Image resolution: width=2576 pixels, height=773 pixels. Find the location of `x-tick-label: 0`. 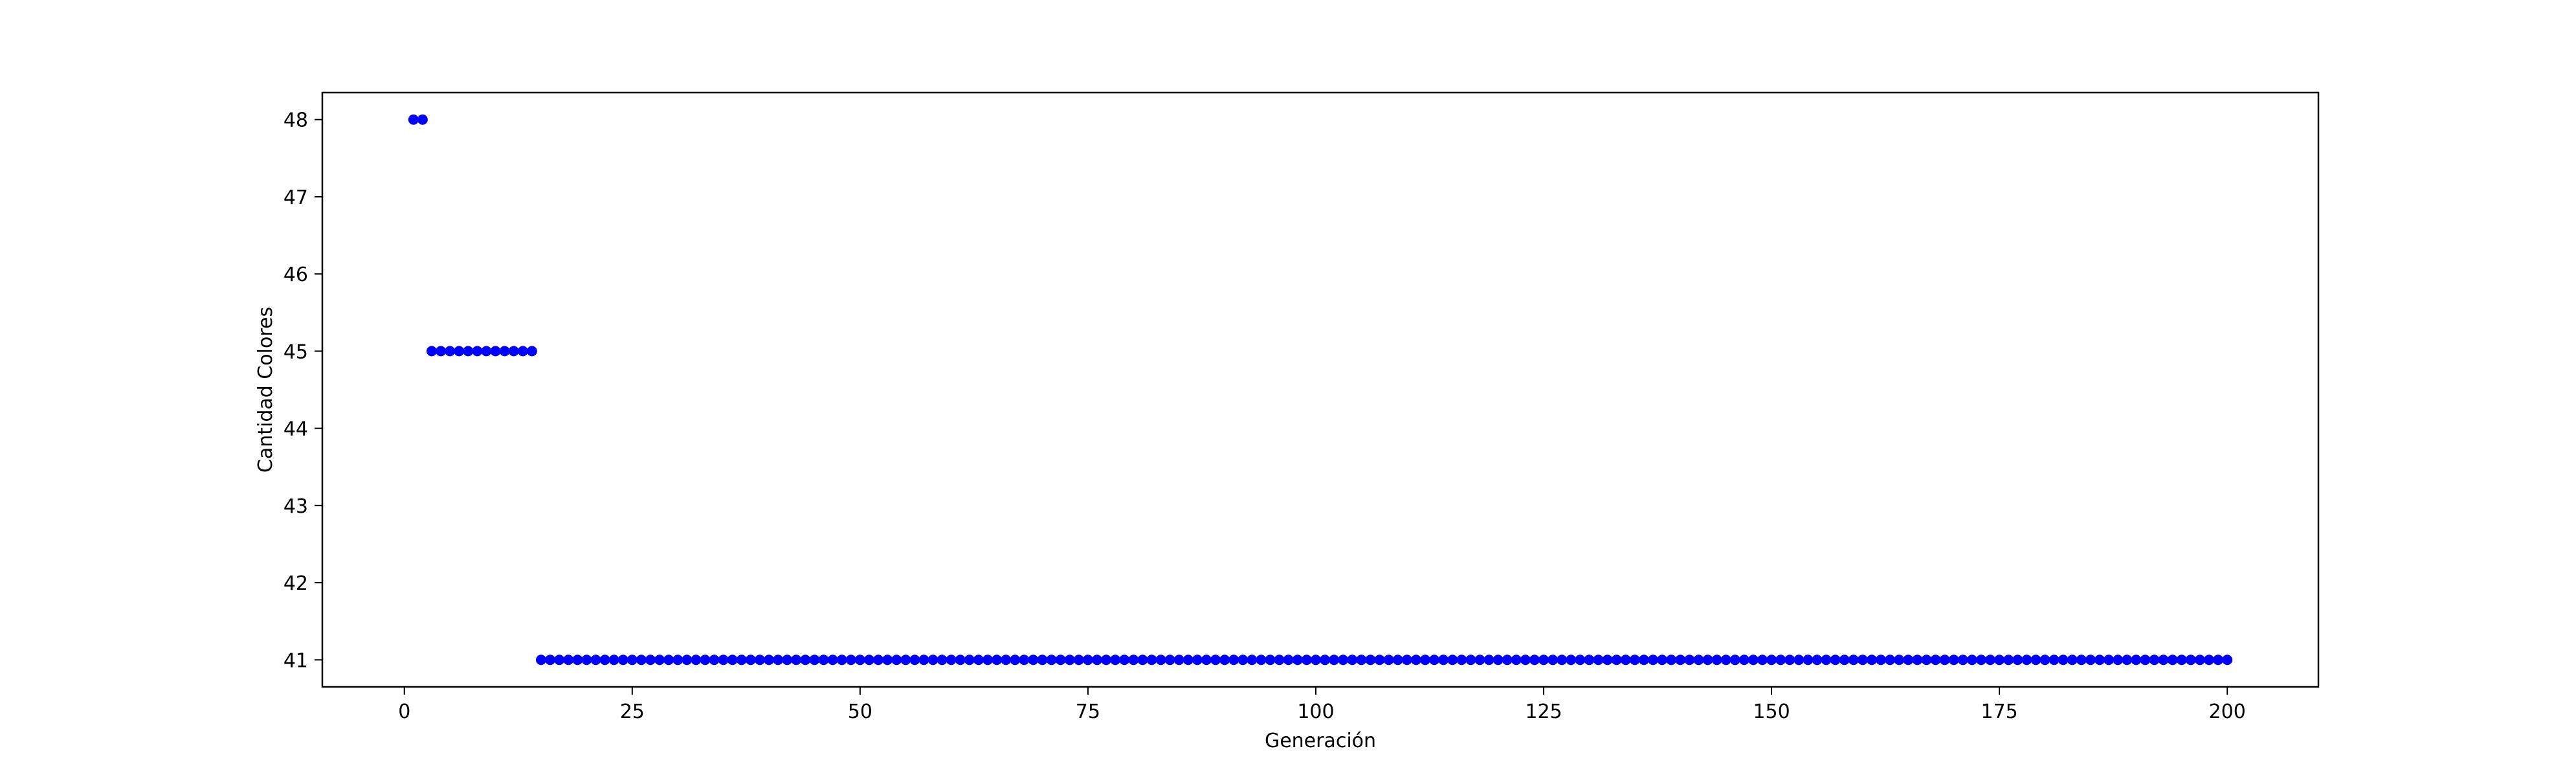

x-tick-label: 0 is located at coordinates (404, 711).